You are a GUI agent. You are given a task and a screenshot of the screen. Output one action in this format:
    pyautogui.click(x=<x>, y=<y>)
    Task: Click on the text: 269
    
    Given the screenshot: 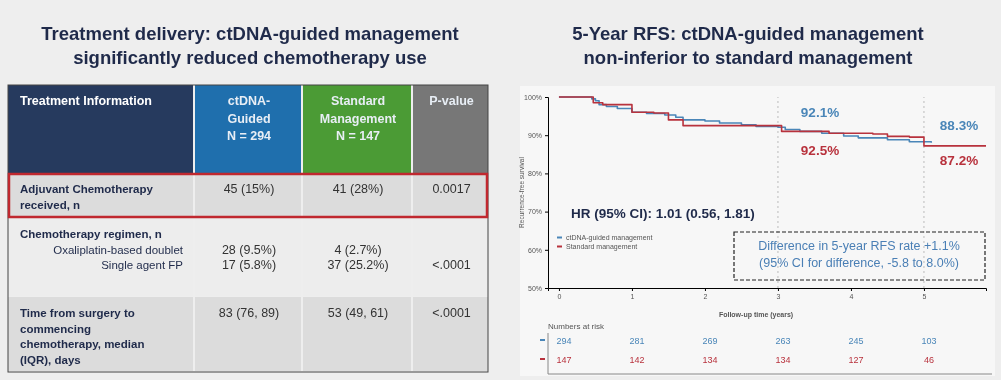 What is the action you would take?
    pyautogui.click(x=710, y=341)
    